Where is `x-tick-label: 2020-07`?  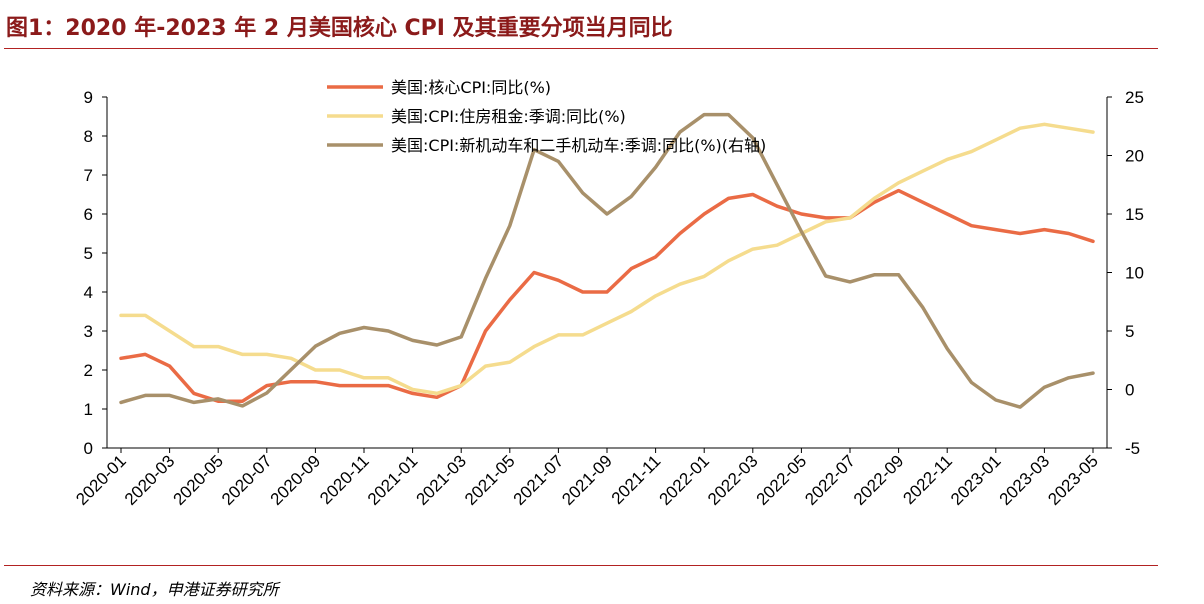
x-tick-label: 2020-07 is located at coordinates (247, 480).